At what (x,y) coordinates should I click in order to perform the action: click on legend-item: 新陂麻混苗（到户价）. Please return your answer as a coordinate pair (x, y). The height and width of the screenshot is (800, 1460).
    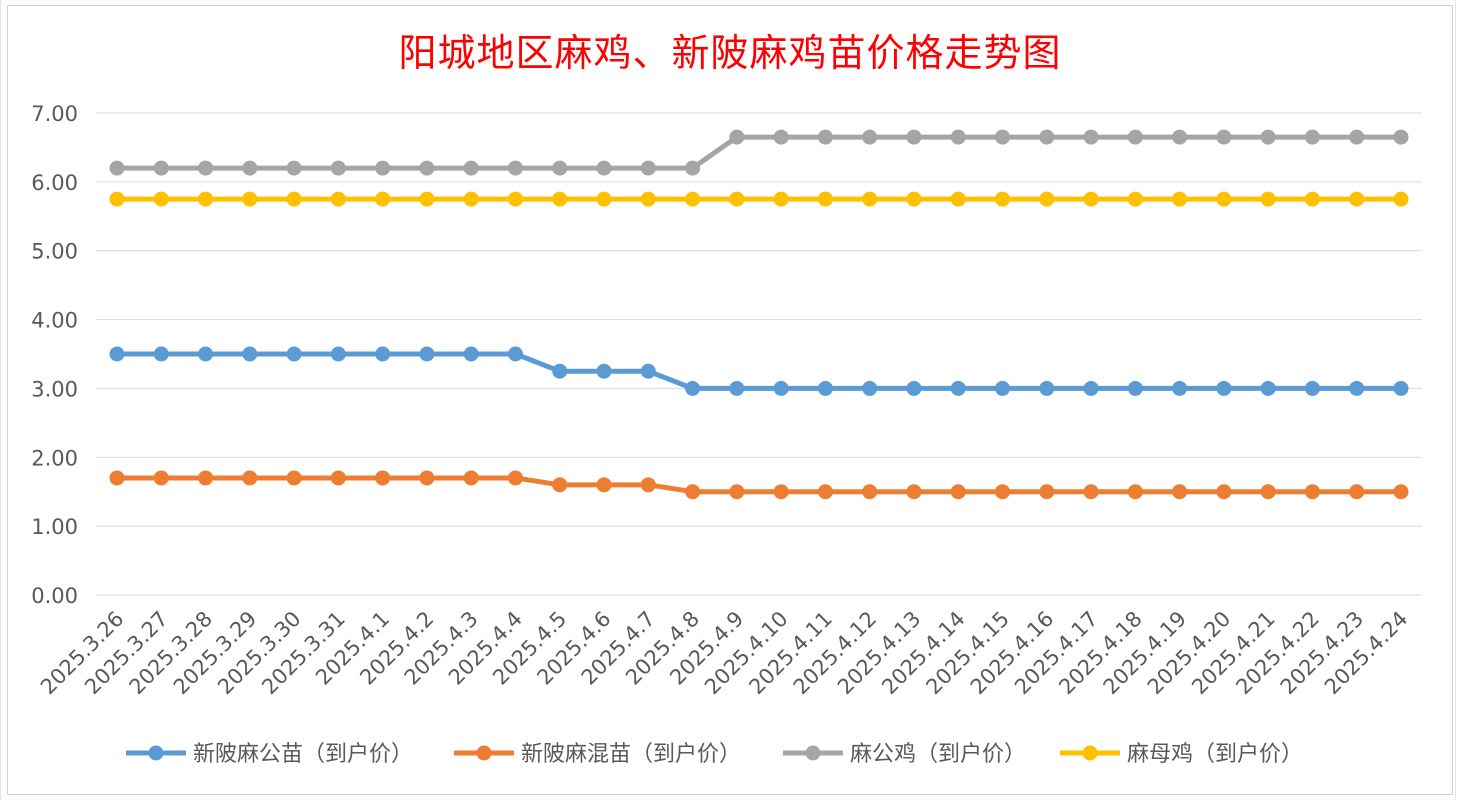
    Looking at the image, I should click on (597, 754).